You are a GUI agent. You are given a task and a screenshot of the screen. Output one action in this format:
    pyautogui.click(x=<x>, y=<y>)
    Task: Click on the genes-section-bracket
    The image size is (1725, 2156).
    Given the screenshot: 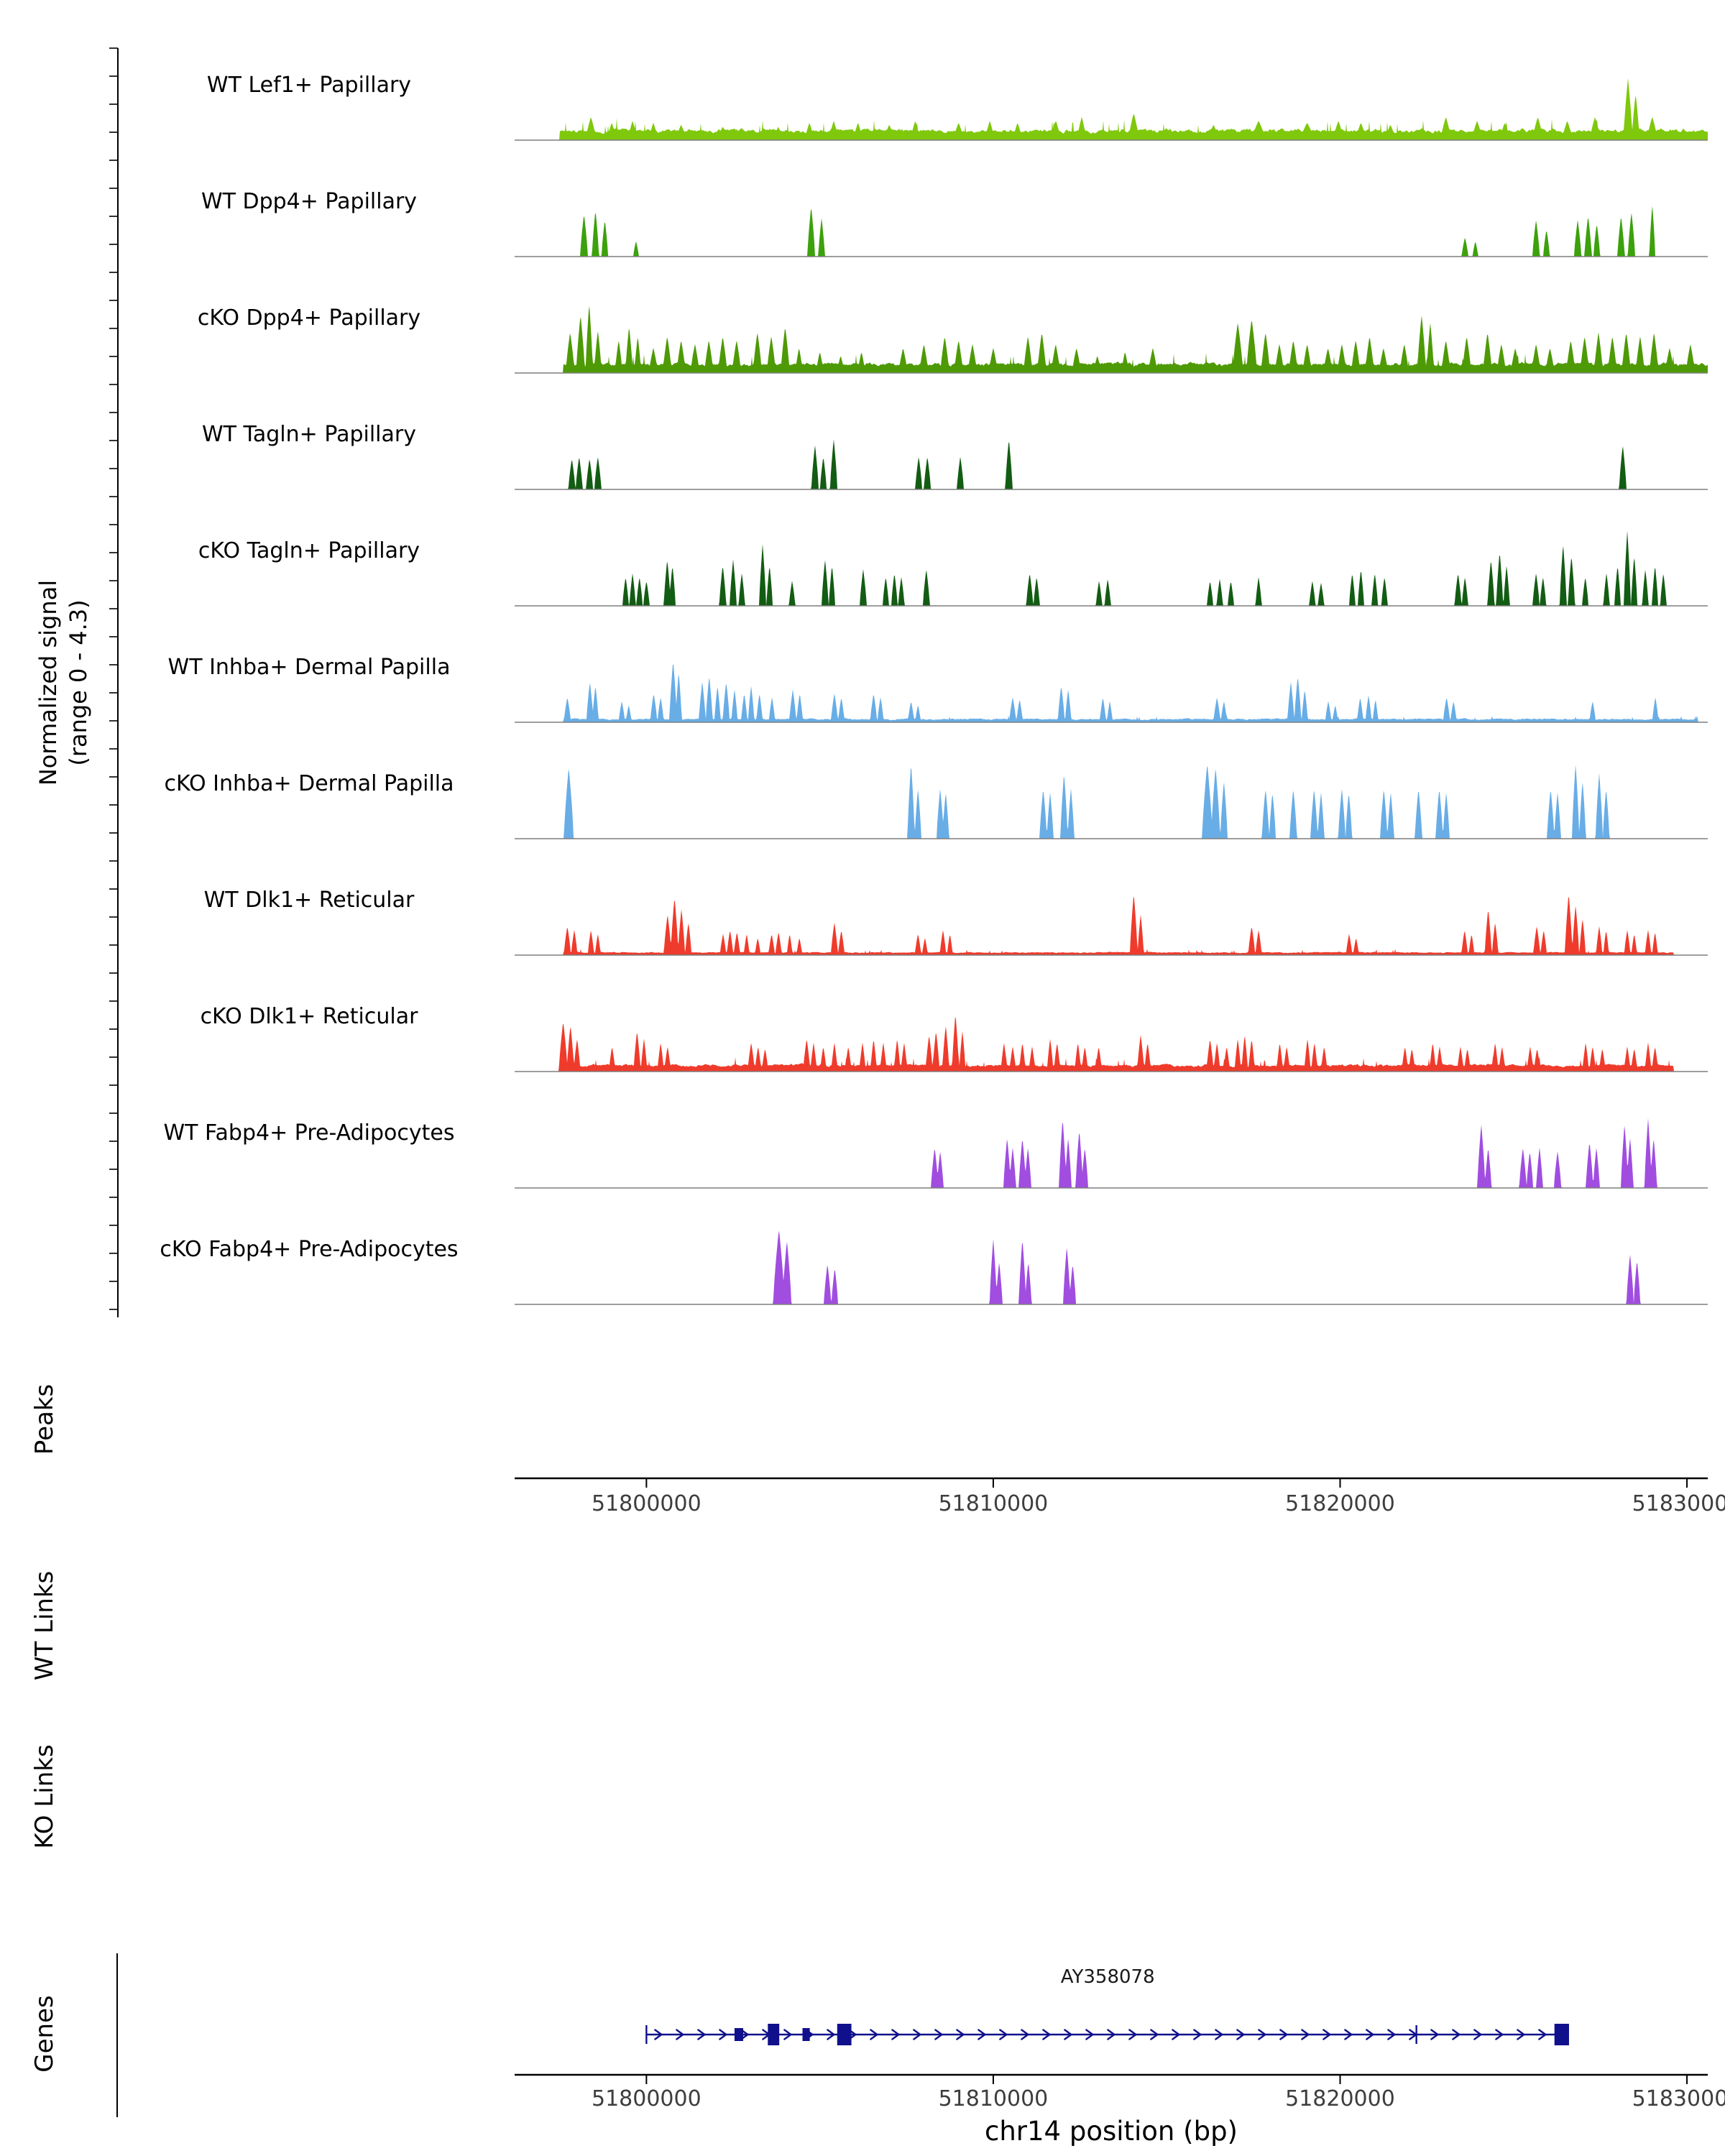 What is the action you would take?
    pyautogui.click(x=117, y=2035)
    